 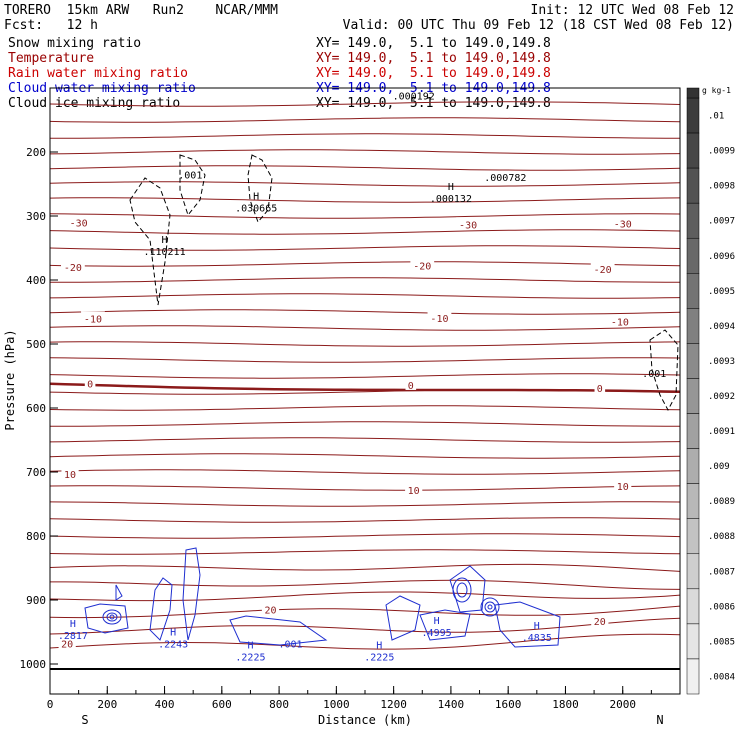 I want to click on colorbar-tick-label: .0085, so click(x=721, y=642).